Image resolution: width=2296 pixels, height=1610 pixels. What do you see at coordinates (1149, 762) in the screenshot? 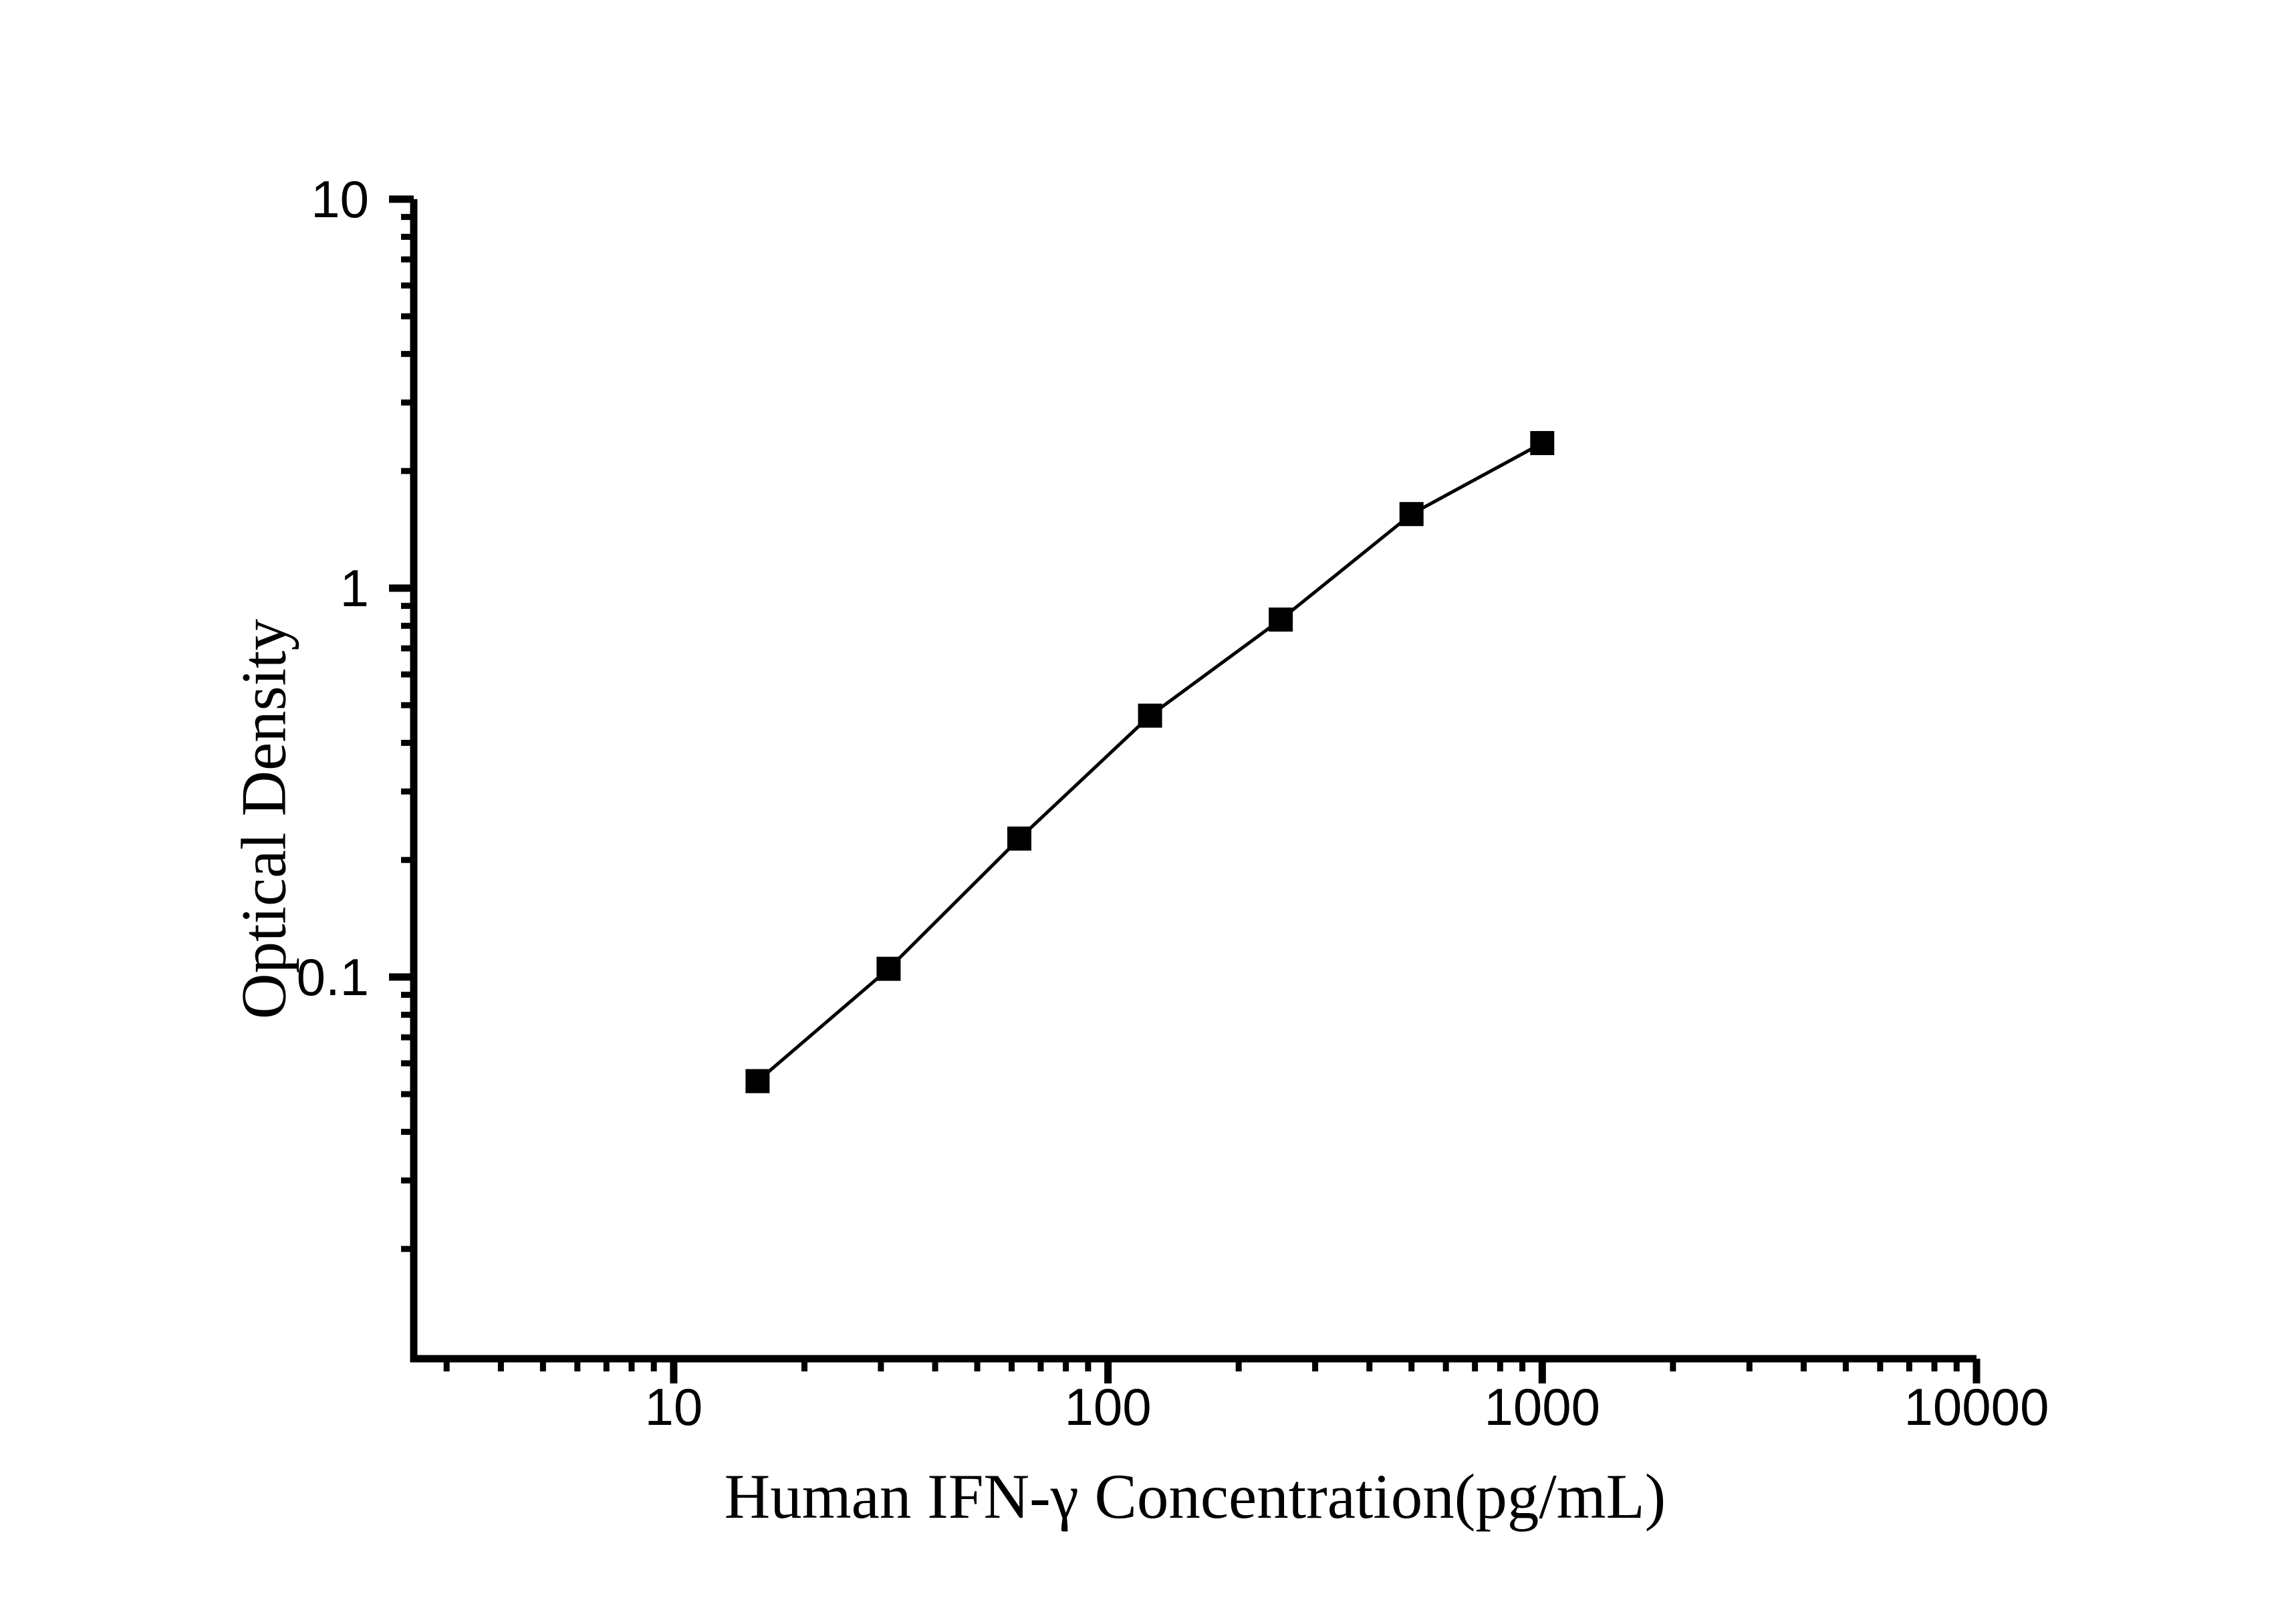
I see `standard-curve-line` at bounding box center [1149, 762].